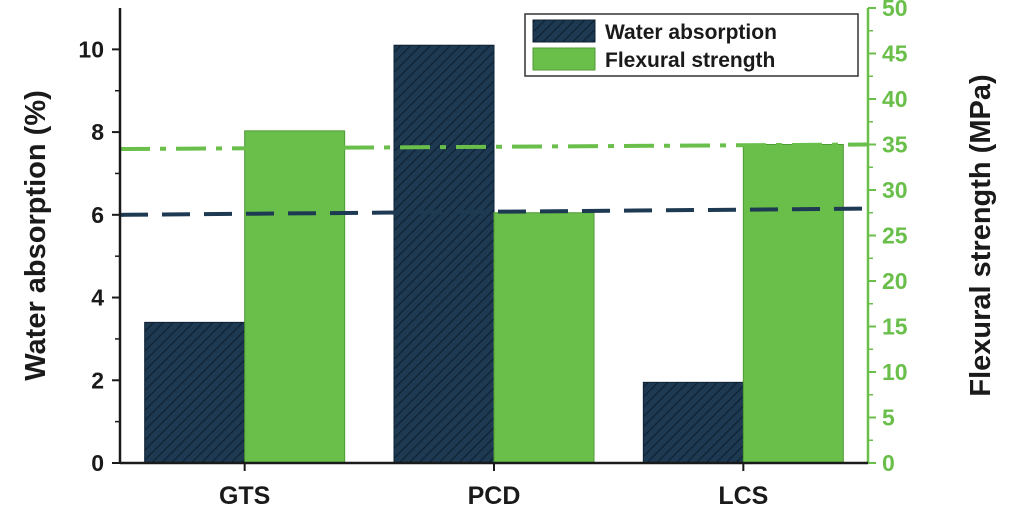 Image resolution: width=1014 pixels, height=526 pixels. I want to click on right-tick-label: 35, so click(895, 145).